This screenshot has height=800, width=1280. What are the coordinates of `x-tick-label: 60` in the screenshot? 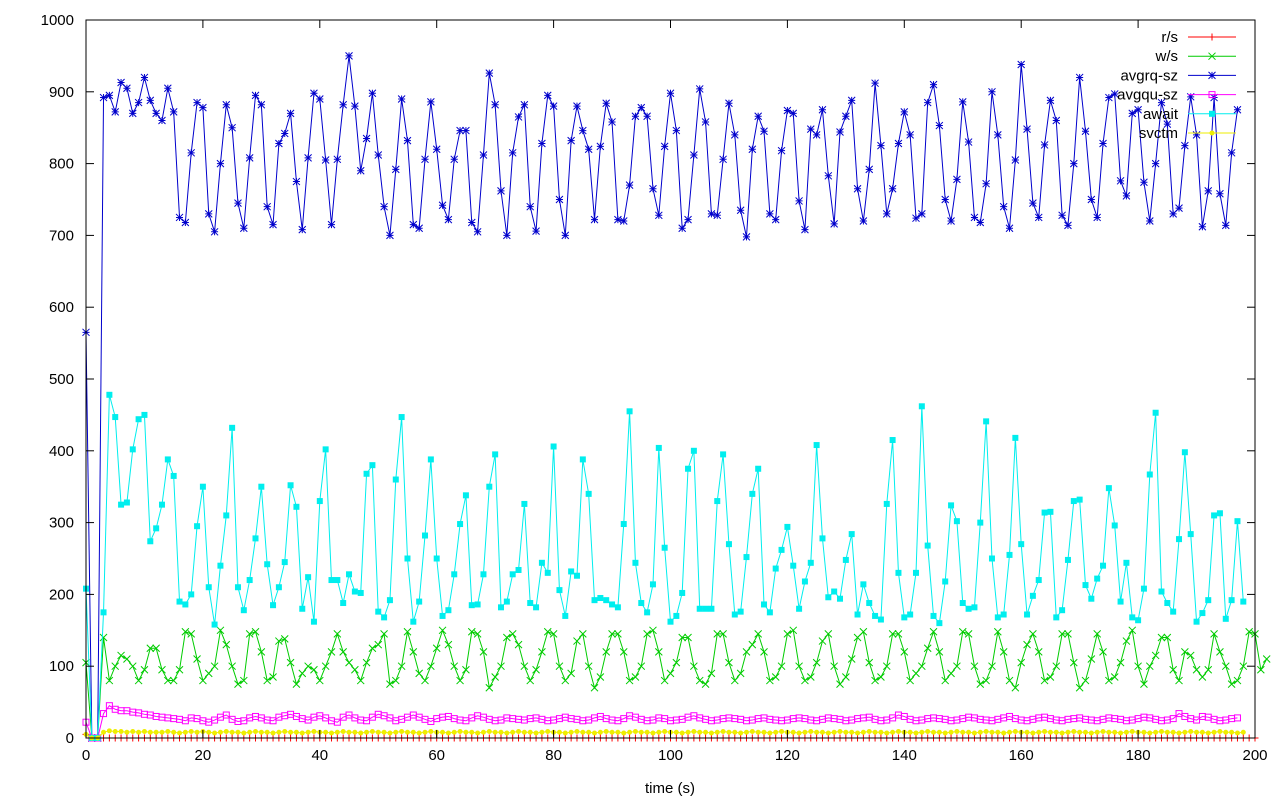 It's located at (436, 755).